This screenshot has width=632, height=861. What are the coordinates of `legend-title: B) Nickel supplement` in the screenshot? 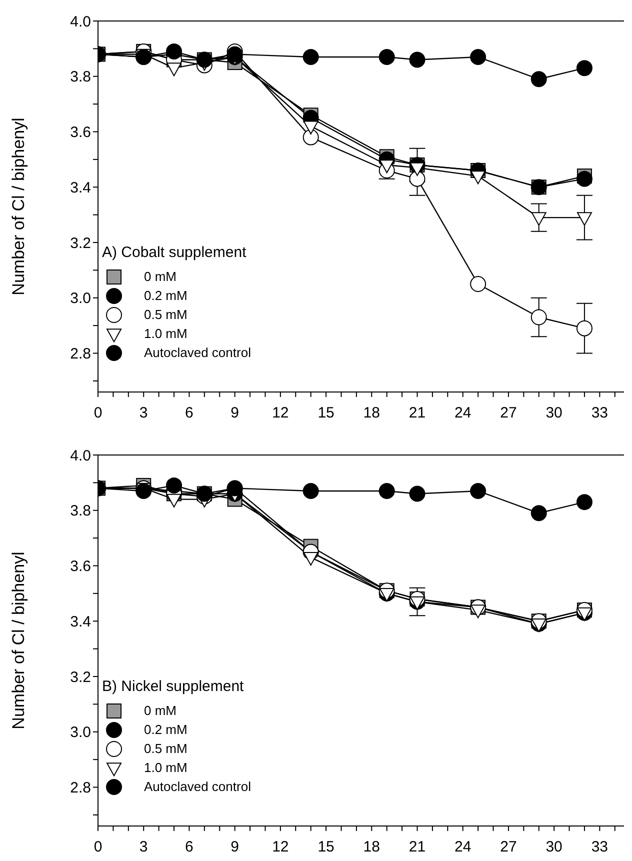 It's located at (173, 686).